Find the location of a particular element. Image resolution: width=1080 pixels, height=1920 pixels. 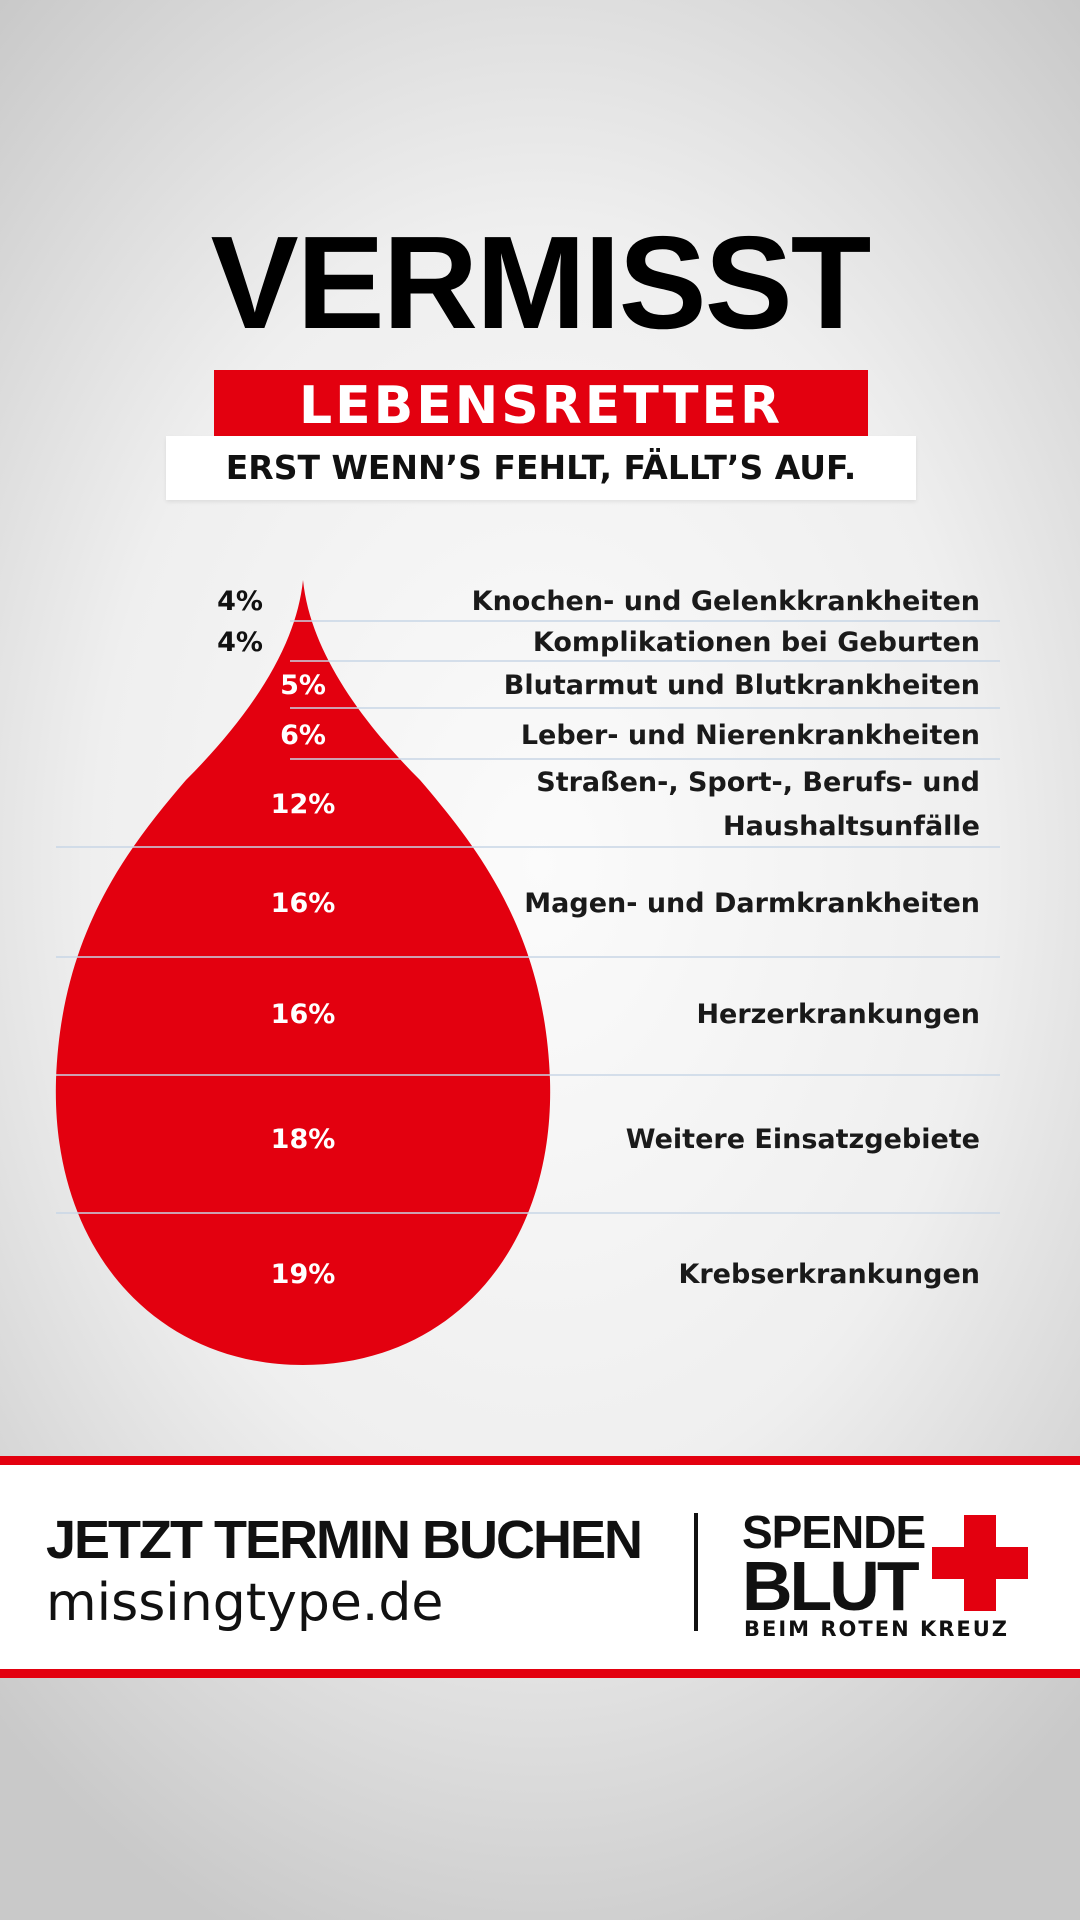

segment-category-label: Haushaltsunfälle is located at coordinates (851, 826).